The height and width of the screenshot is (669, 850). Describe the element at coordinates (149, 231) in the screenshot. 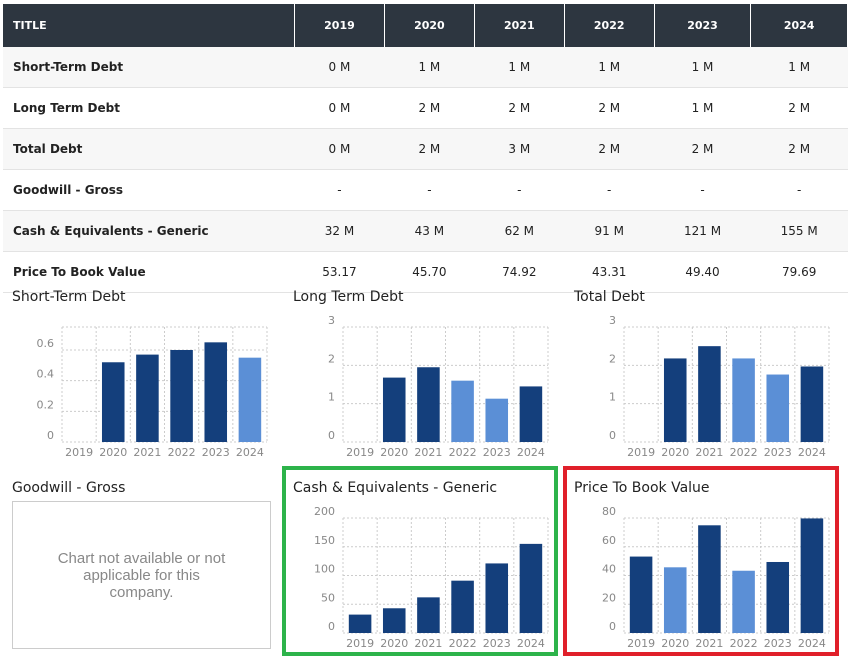

I see `table-cell: Cash & Equivalents - Generic` at that location.